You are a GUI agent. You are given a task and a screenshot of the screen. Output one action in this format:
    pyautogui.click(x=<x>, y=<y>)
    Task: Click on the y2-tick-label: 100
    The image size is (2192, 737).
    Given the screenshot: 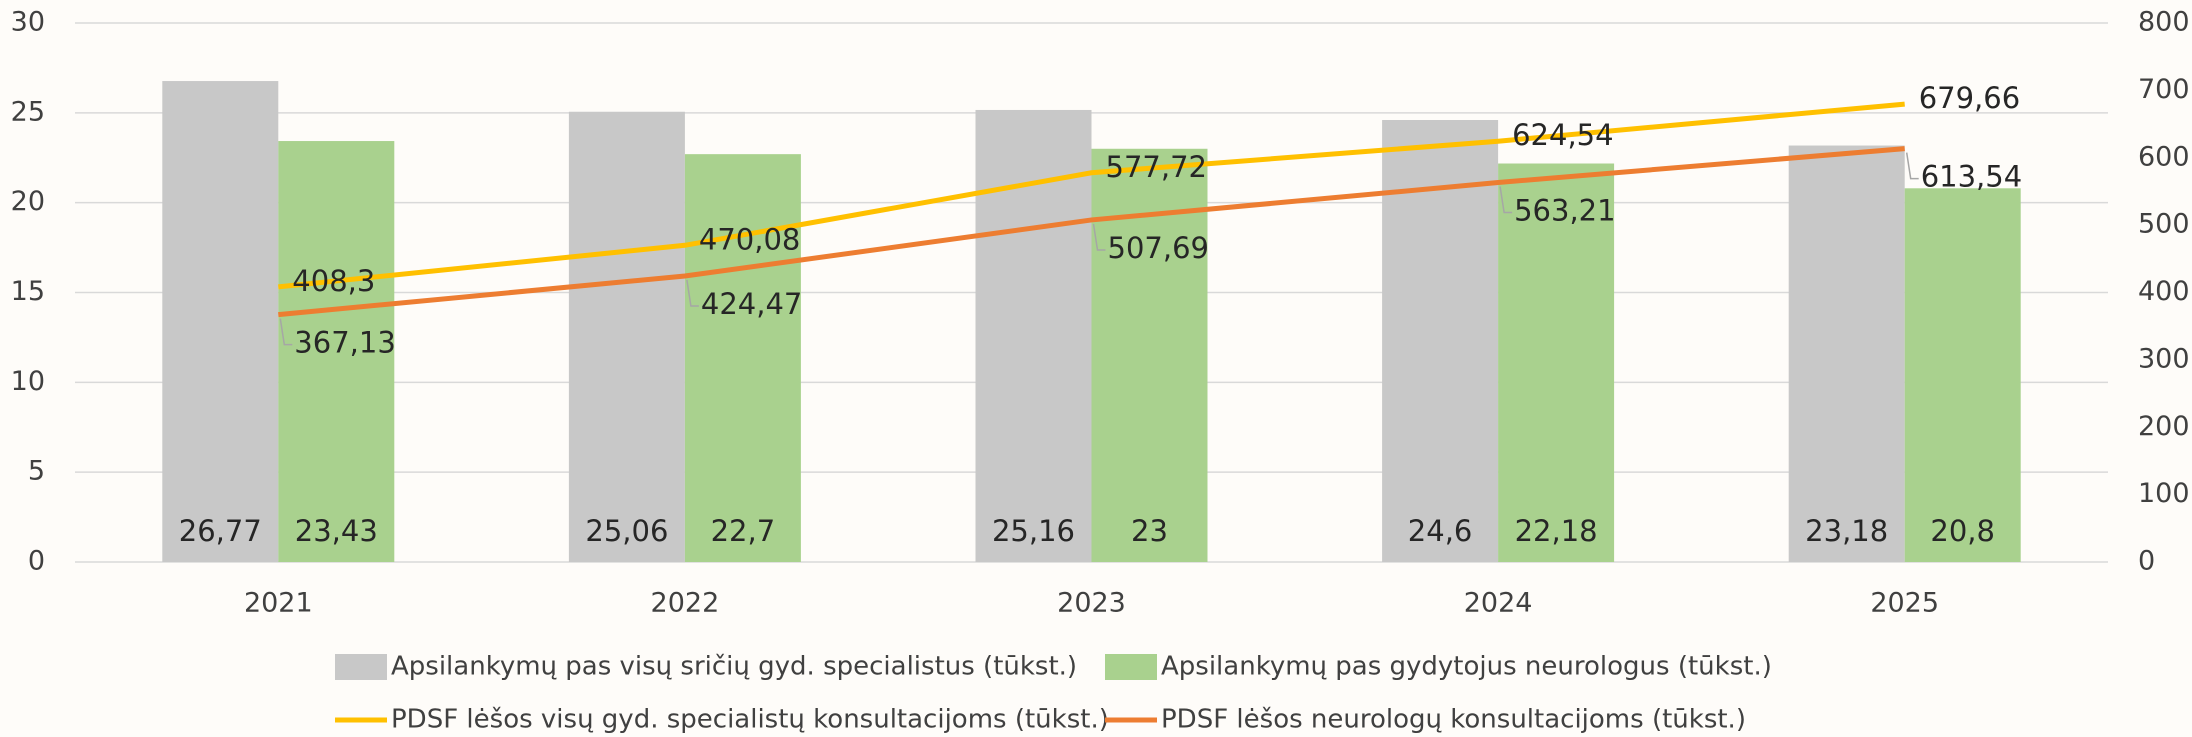 What is the action you would take?
    pyautogui.click(x=2164, y=493)
    